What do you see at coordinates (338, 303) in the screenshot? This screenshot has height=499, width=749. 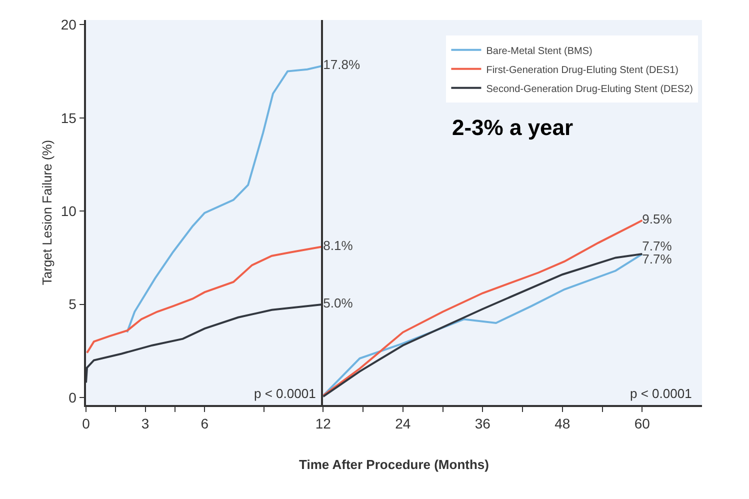 I see `data-label: 5.0%` at bounding box center [338, 303].